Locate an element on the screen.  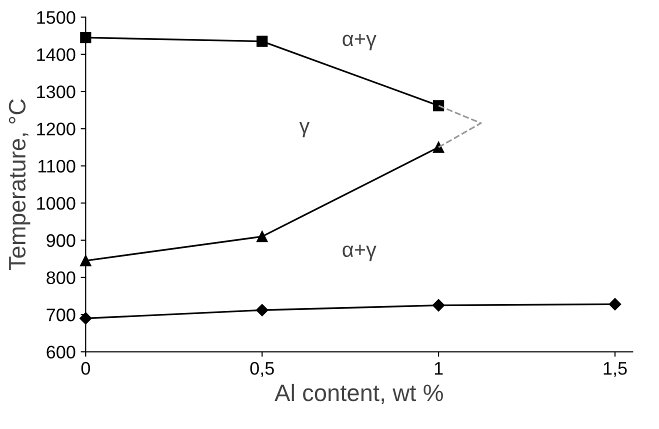
x-tick-label: 1,5 is located at coordinates (615, 369).